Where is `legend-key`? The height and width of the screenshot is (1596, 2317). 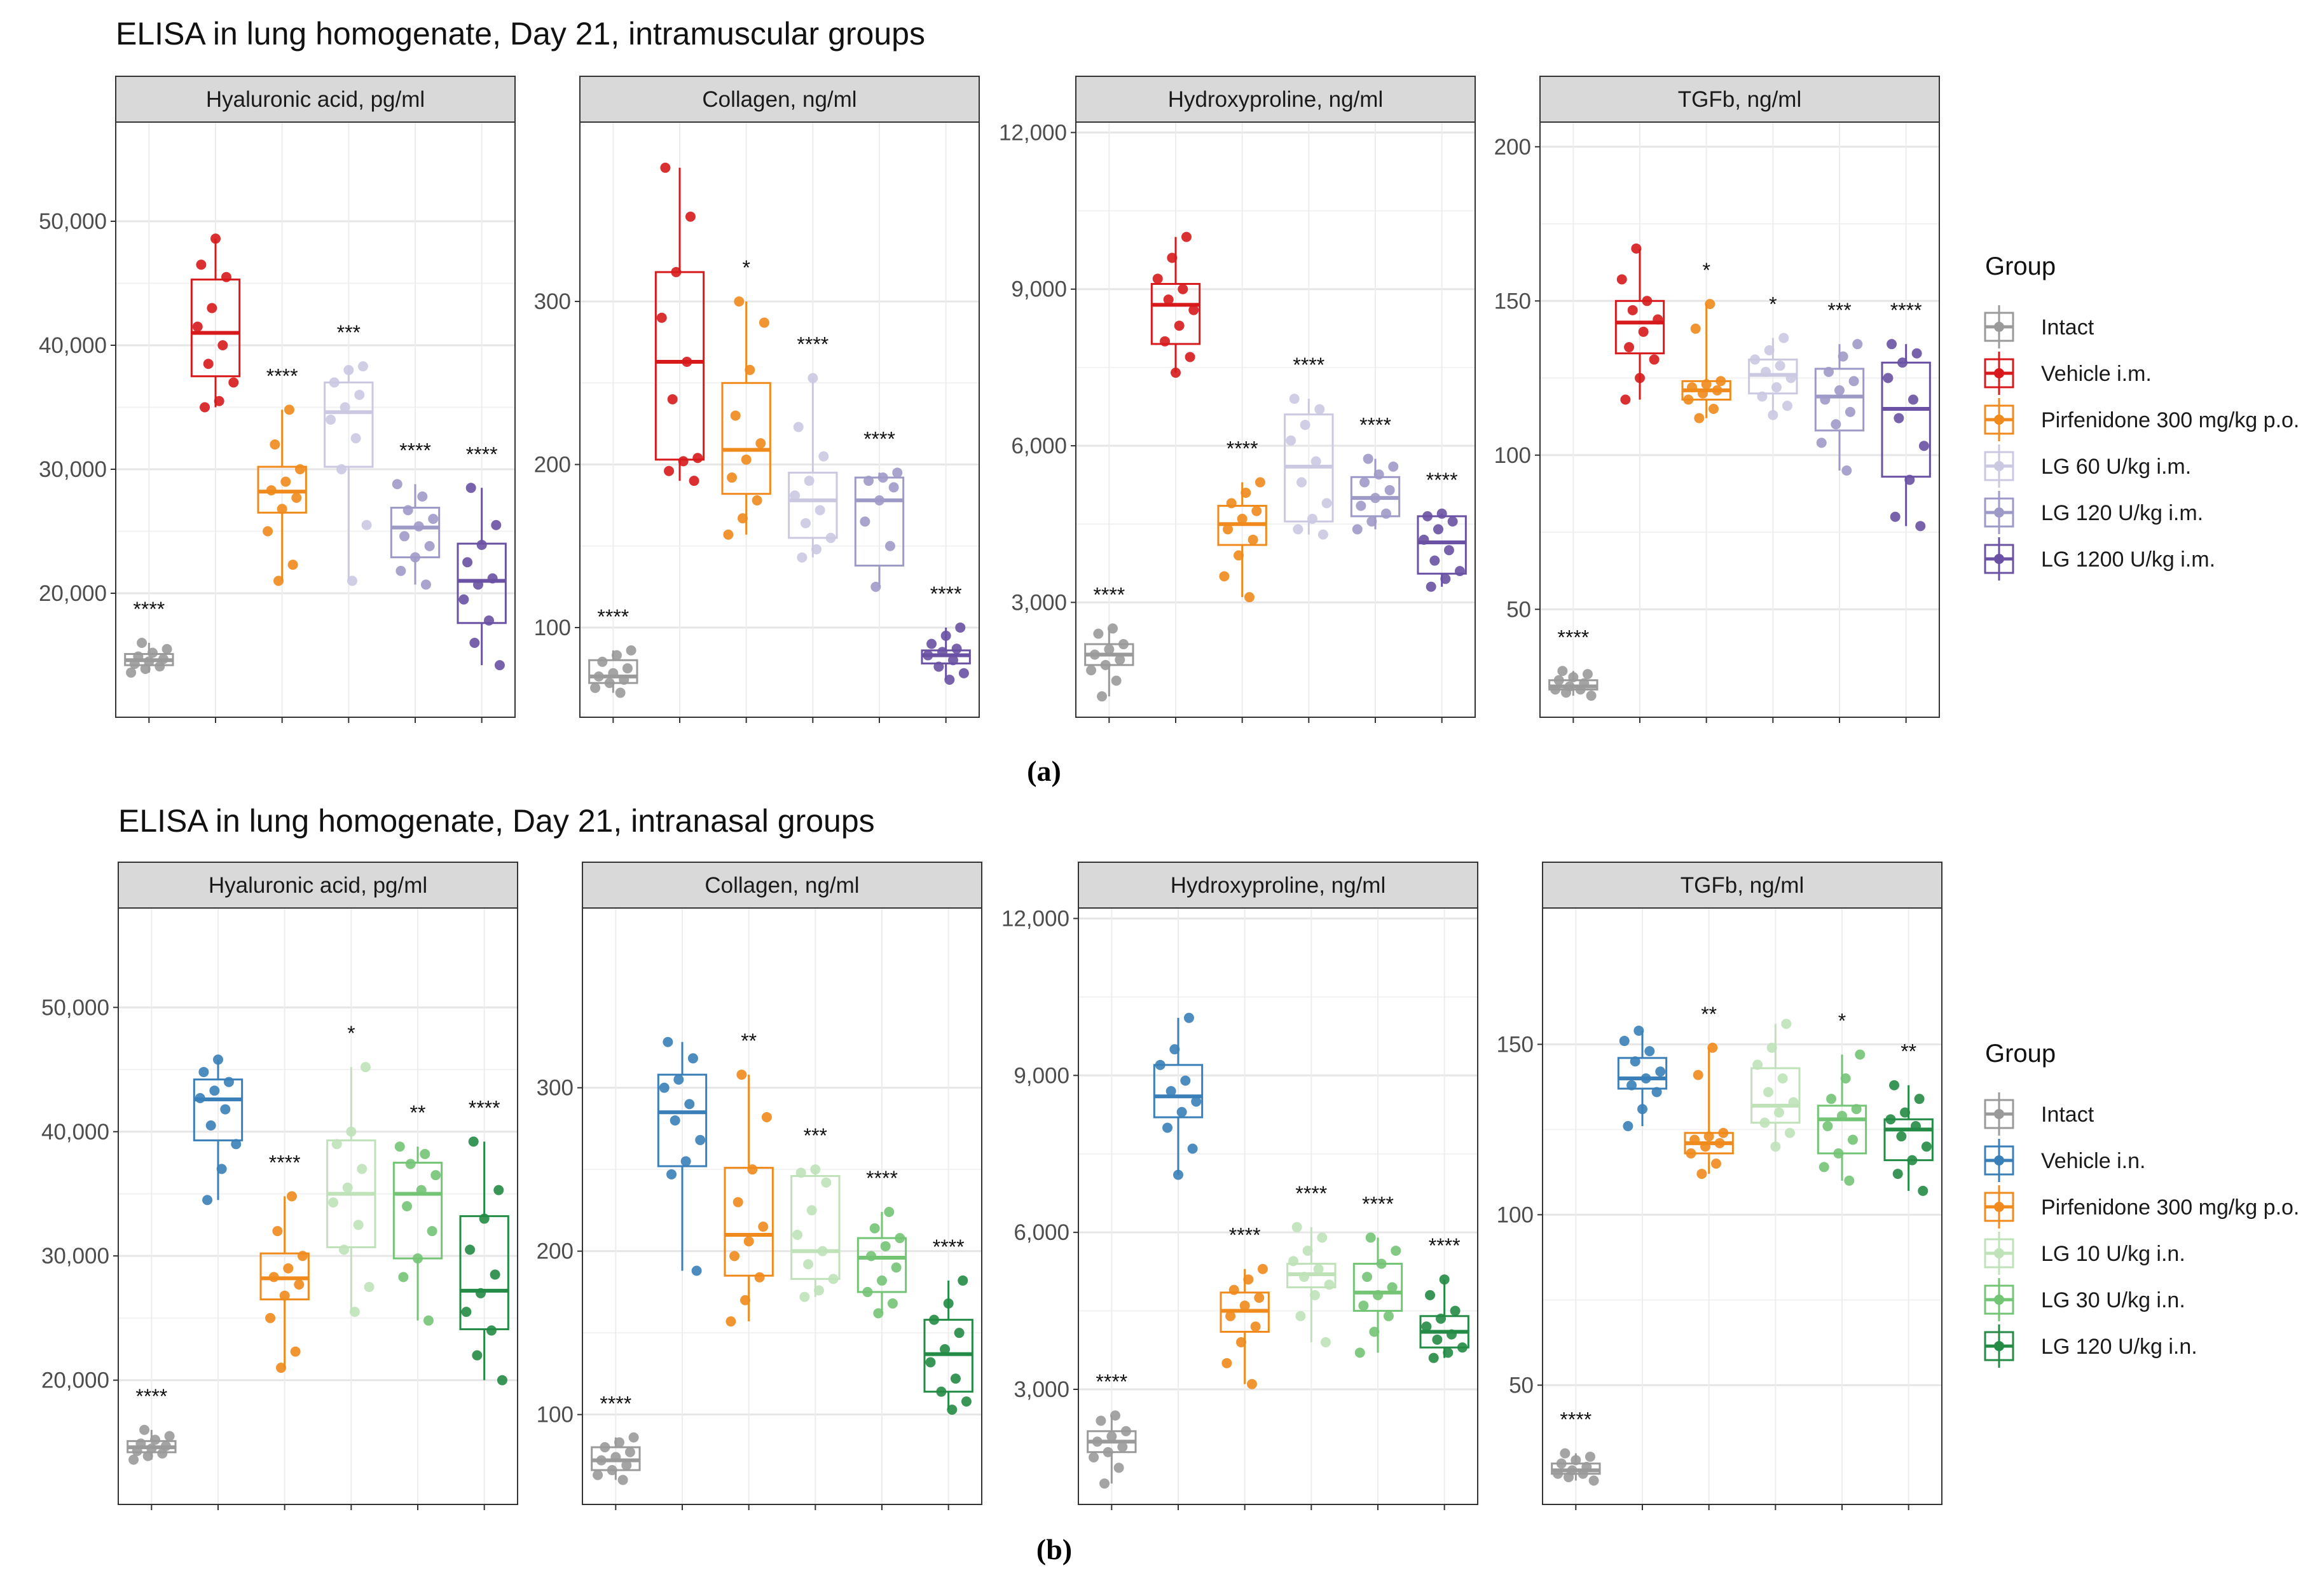 legend-key is located at coordinates (1999, 559).